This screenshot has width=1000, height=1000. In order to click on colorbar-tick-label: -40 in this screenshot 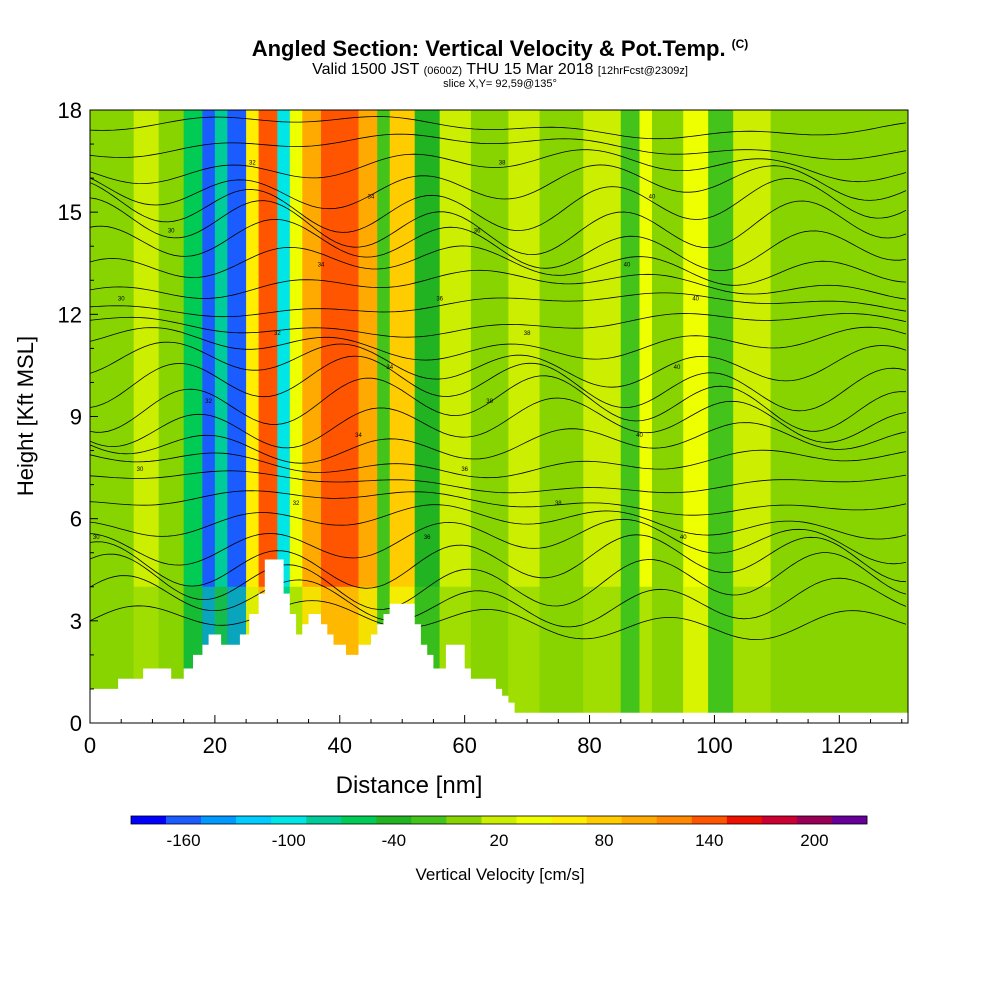, I will do `click(394, 840)`.